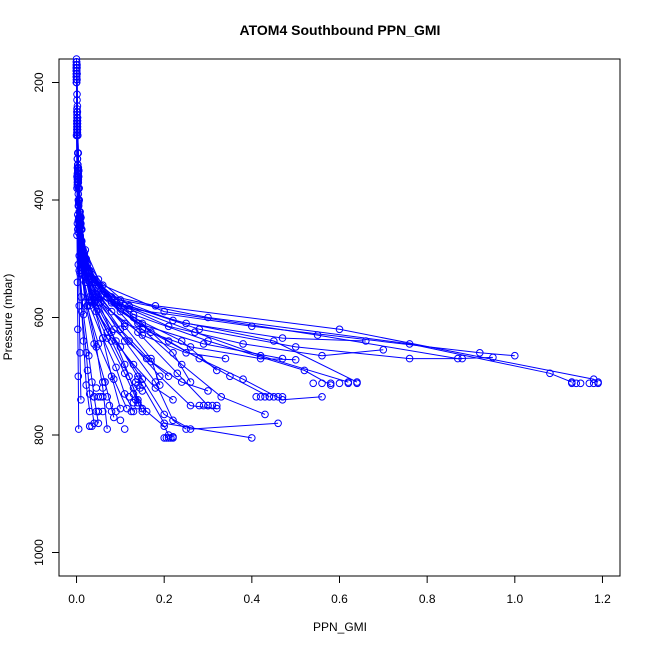  Describe the element at coordinates (339, 599) in the screenshot. I see `x-tick-label: 0.6` at that location.